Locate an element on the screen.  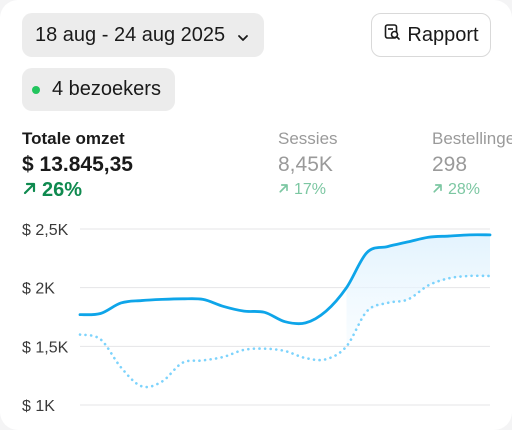
report-button-label: Rapport is located at coordinates (443, 34).